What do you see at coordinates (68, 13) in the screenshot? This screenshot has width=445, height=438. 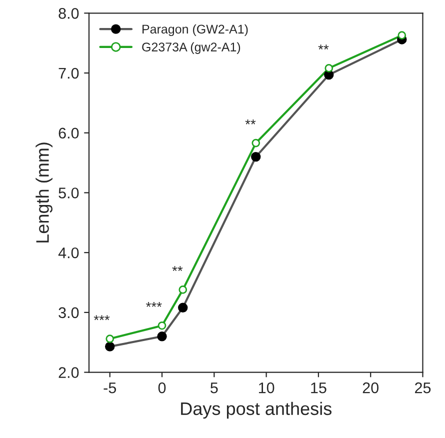 I see `y-tick-label: 8.0` at bounding box center [68, 13].